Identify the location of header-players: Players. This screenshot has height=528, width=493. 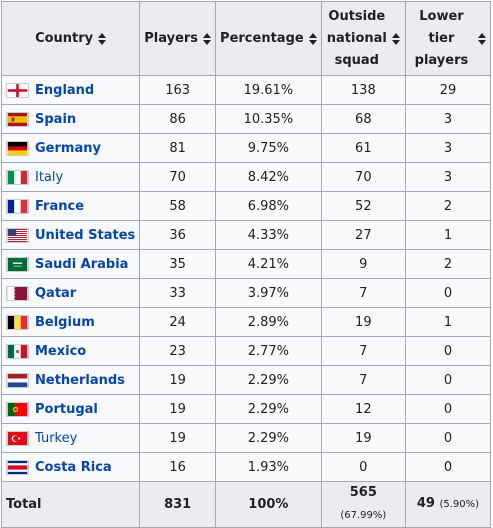
(178, 38).